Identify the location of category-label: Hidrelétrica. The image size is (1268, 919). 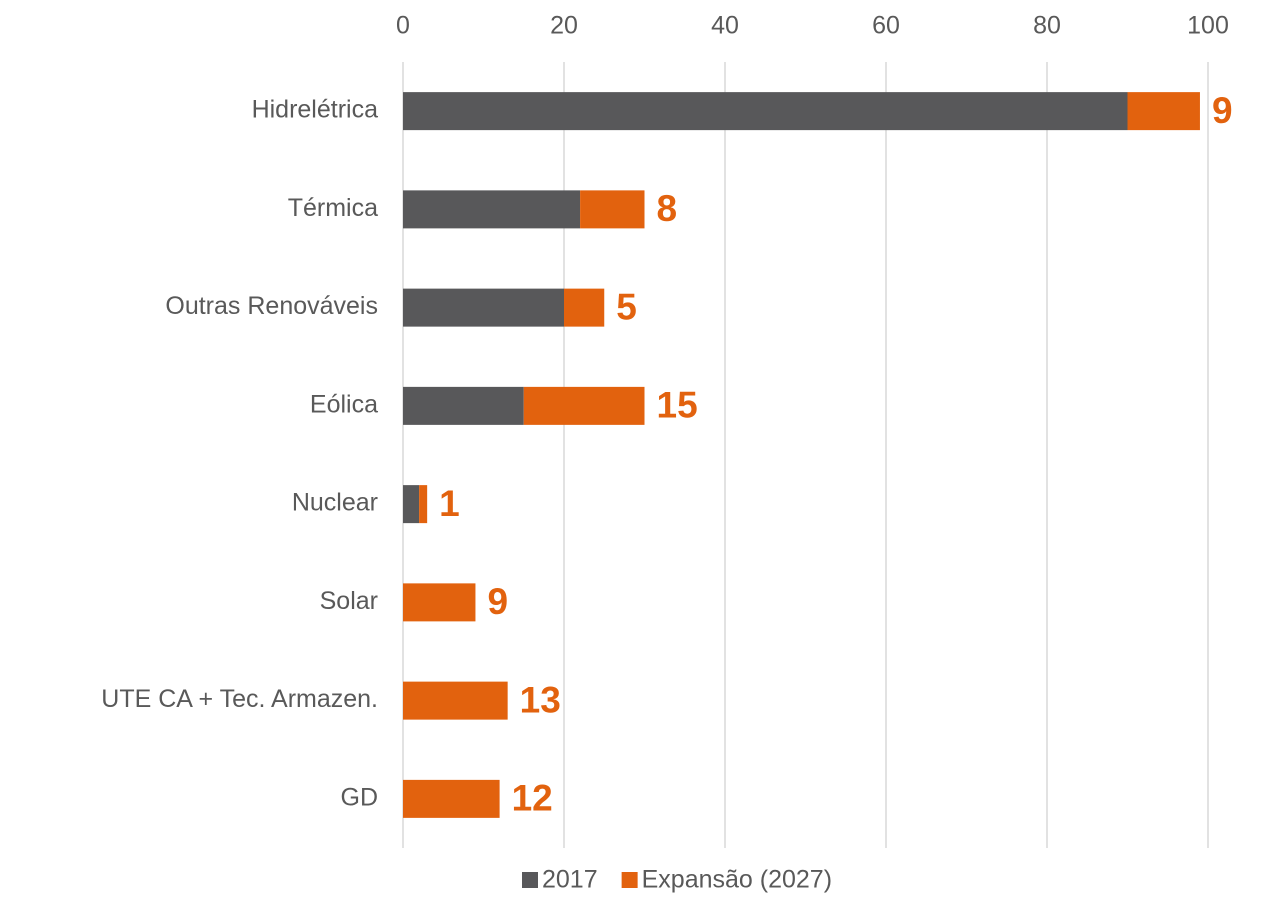
(315, 110).